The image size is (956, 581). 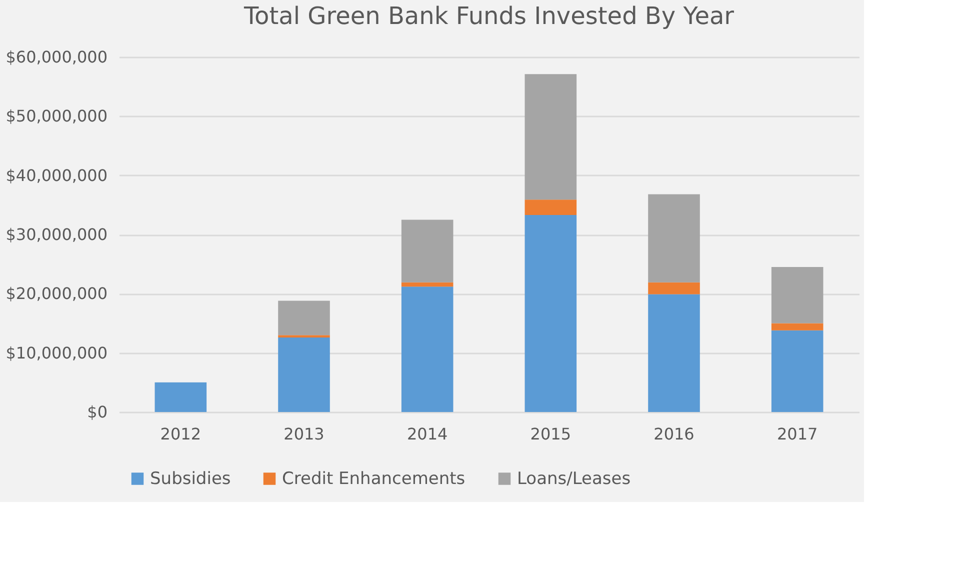 I want to click on y-tick-label: $20,000,000, so click(x=57, y=294).